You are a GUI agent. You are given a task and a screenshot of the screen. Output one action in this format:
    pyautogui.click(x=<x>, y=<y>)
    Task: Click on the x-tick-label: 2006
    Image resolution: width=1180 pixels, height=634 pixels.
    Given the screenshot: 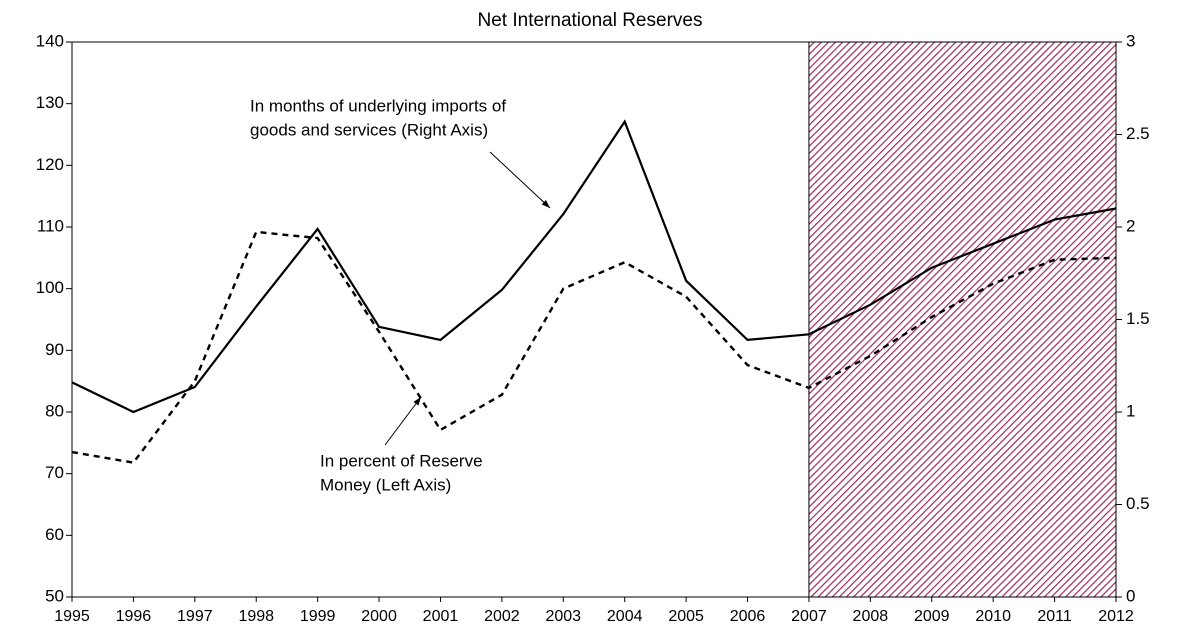 What is the action you would take?
    pyautogui.click(x=748, y=616)
    